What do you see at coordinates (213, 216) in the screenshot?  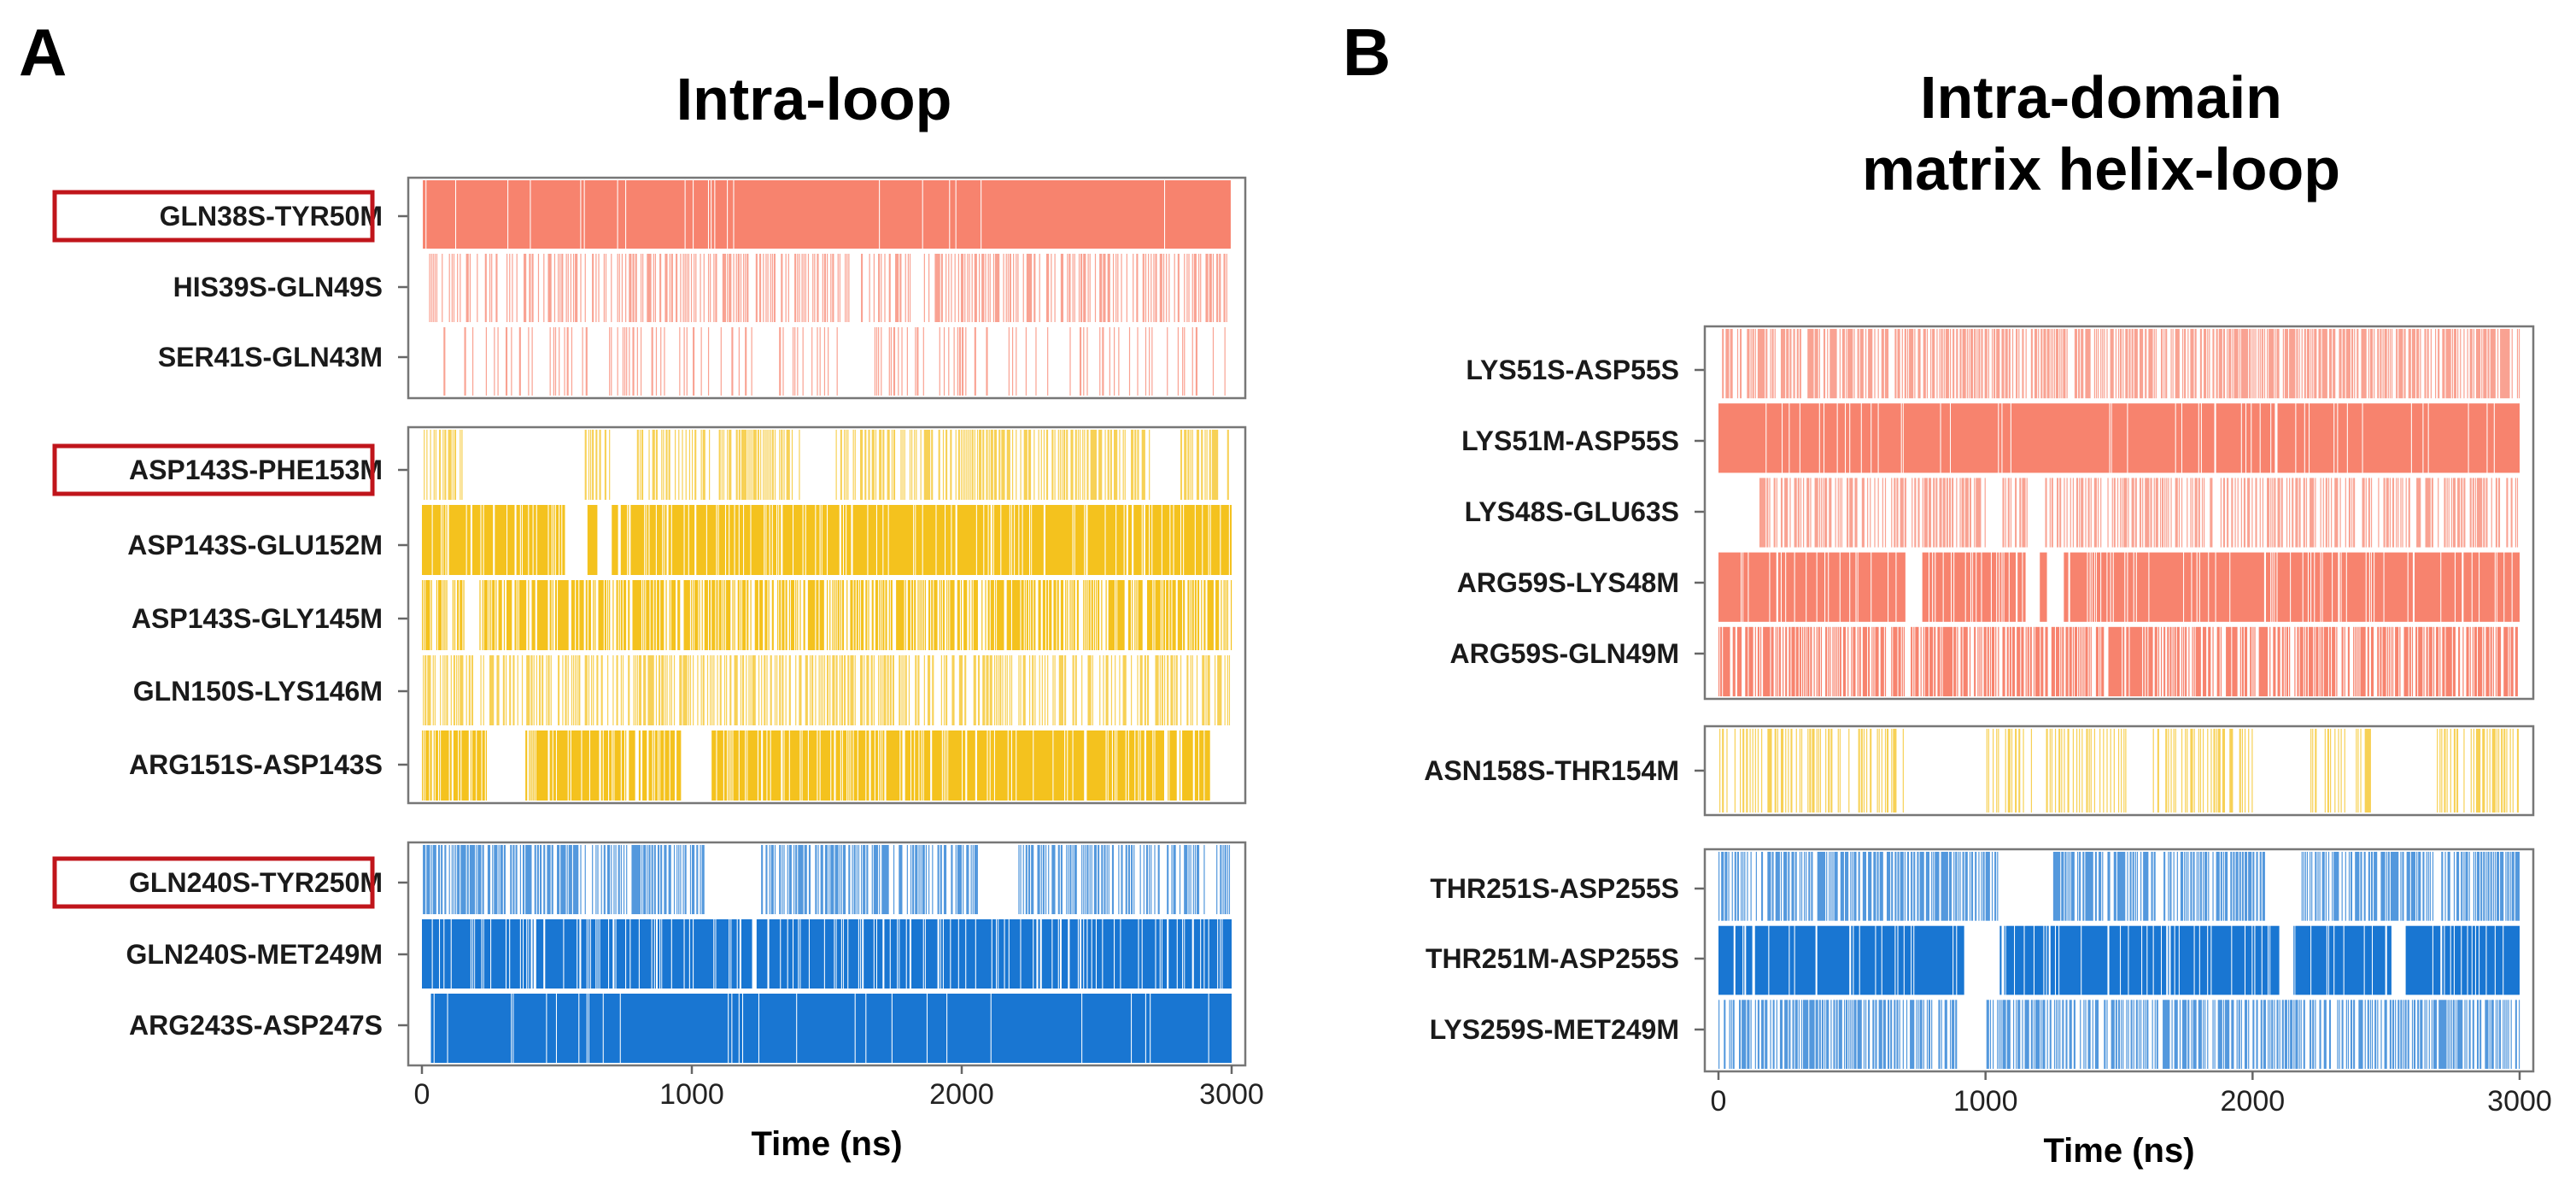 I see `highlight-box` at bounding box center [213, 216].